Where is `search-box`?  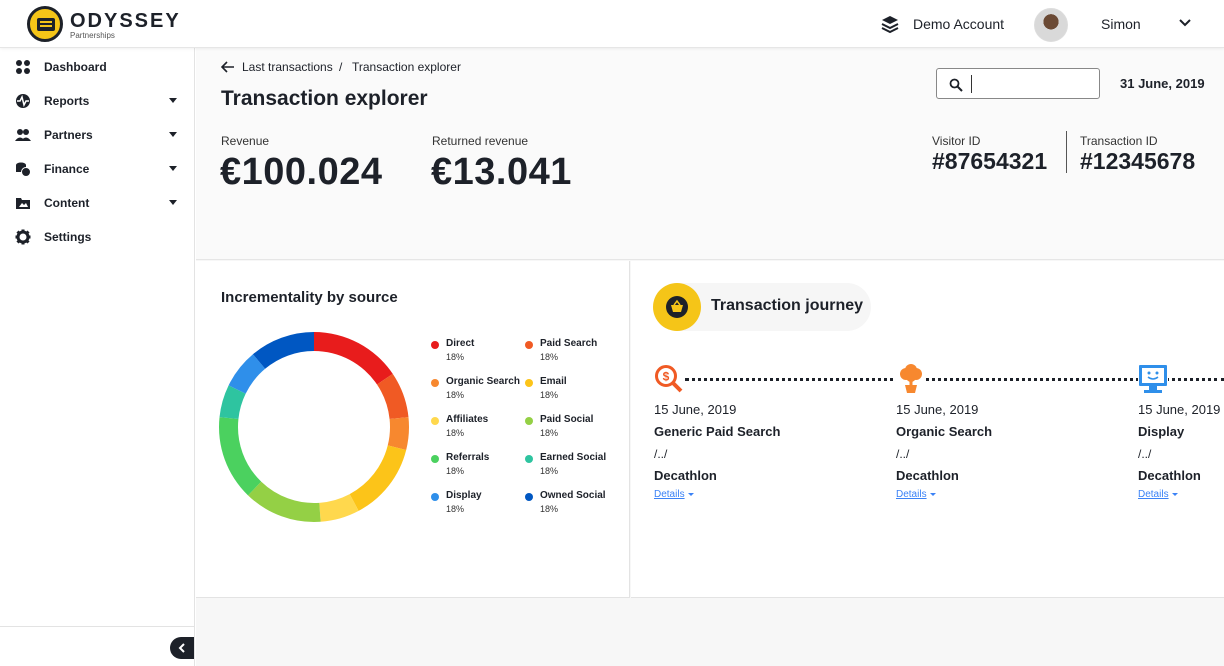 search-box is located at coordinates (1018, 83).